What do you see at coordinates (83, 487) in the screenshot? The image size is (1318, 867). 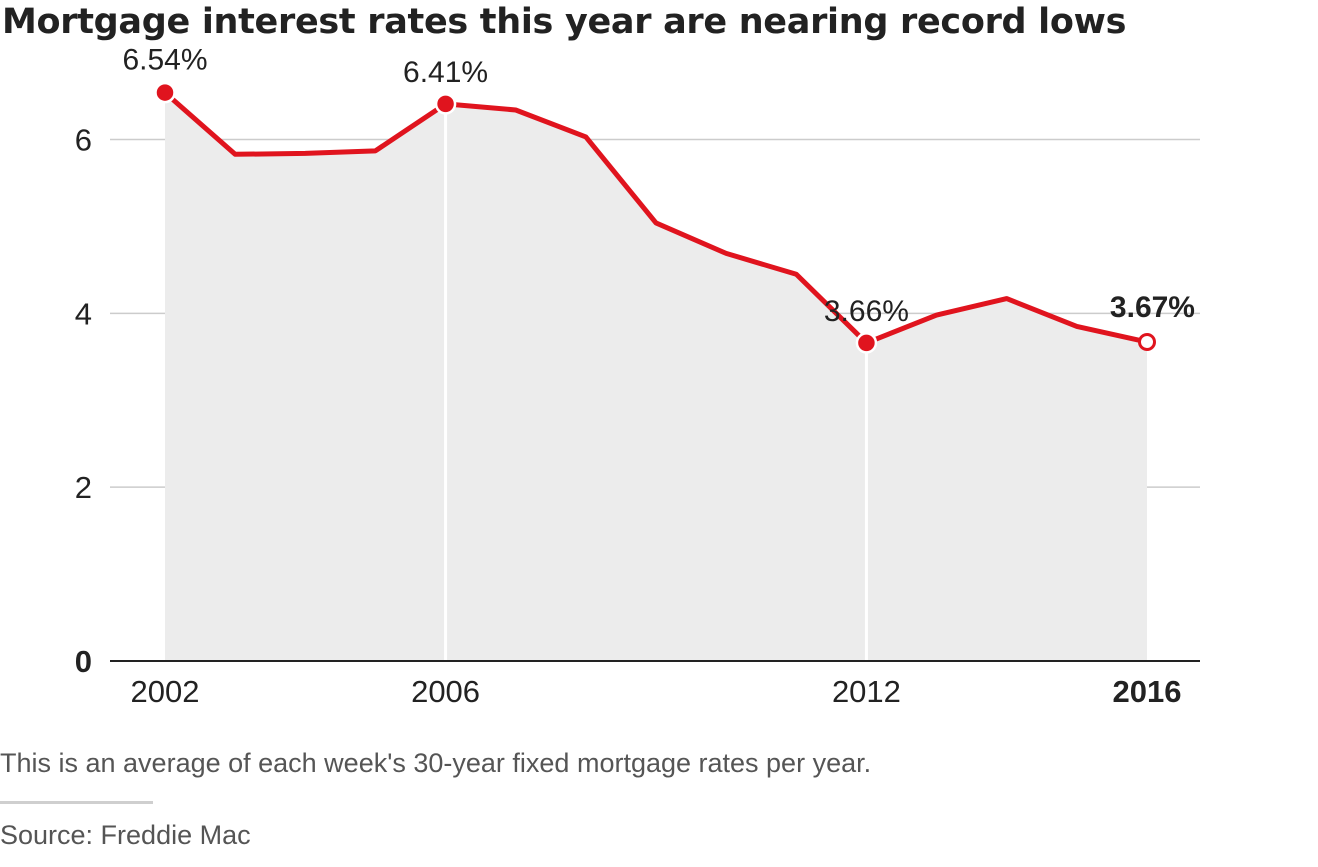 I see `y-tick-label: 2` at bounding box center [83, 487].